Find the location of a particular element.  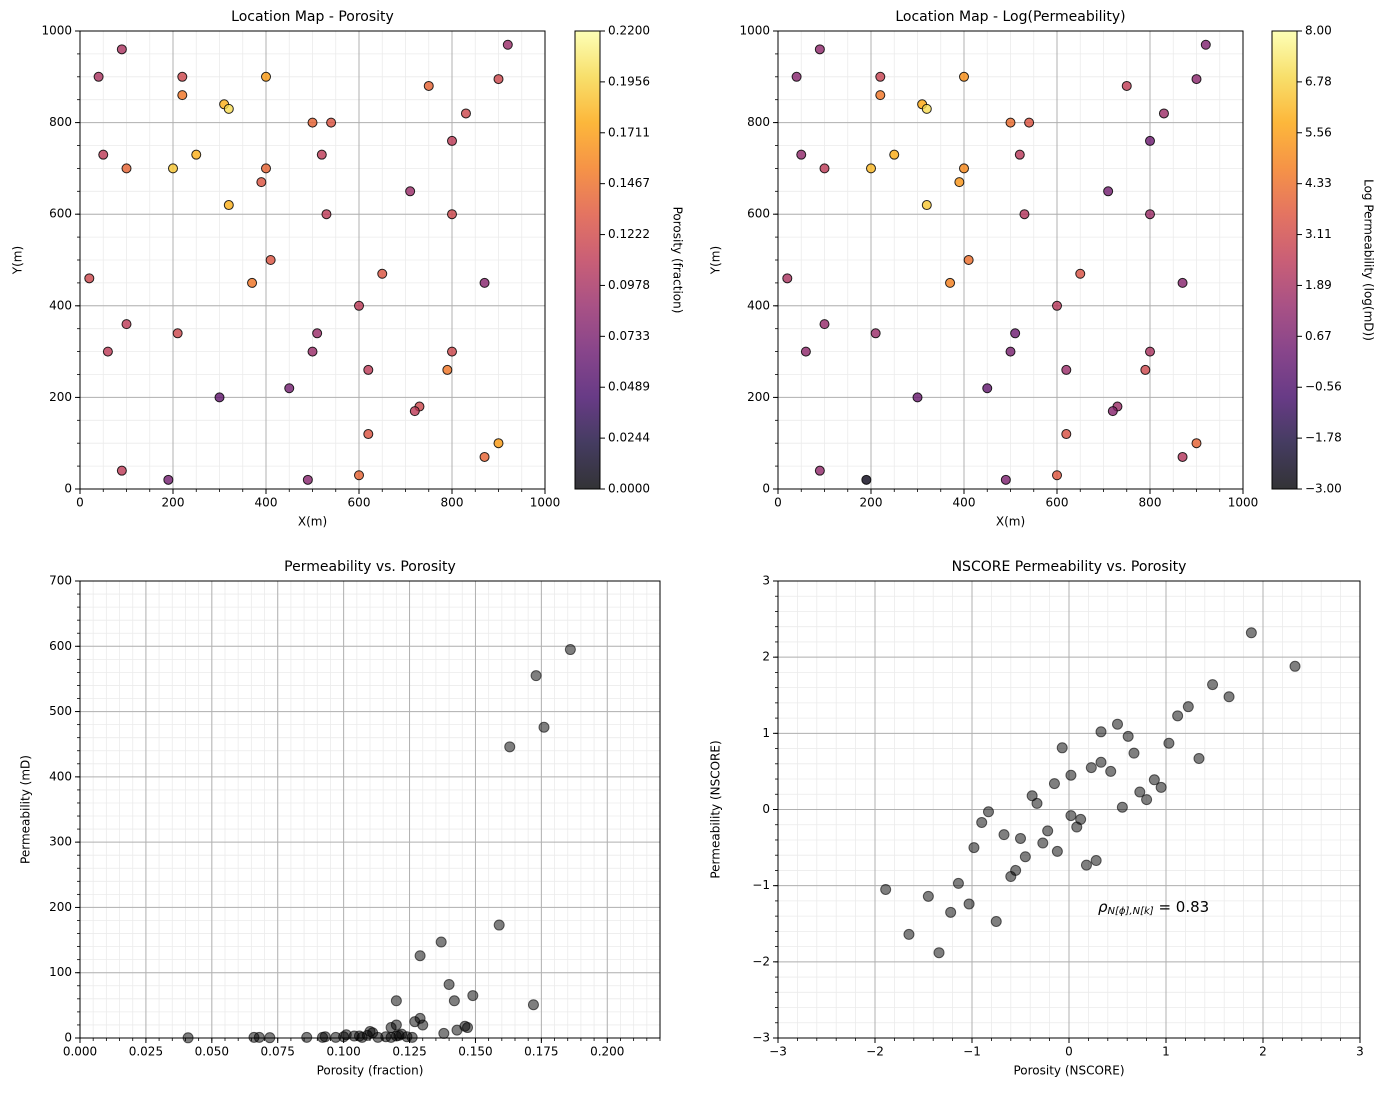

colorbar-tick-label: 3.11 is located at coordinates (1318, 234).